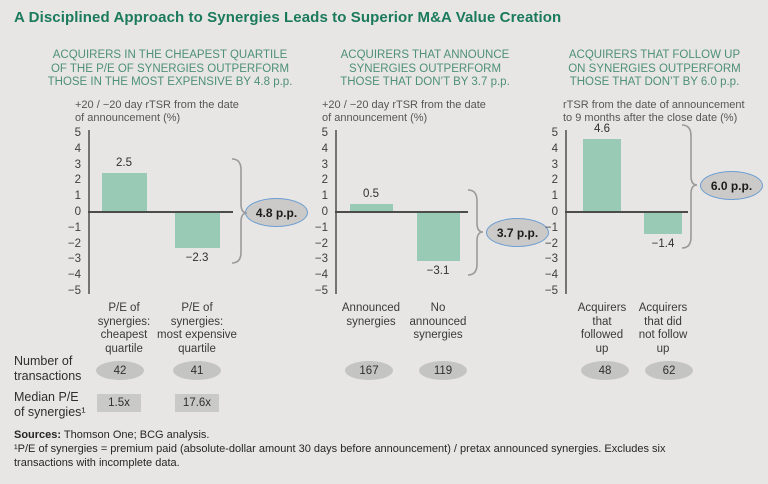 The image size is (768, 484). What do you see at coordinates (124, 162) in the screenshot?
I see `bar-value-label: 2.5` at bounding box center [124, 162].